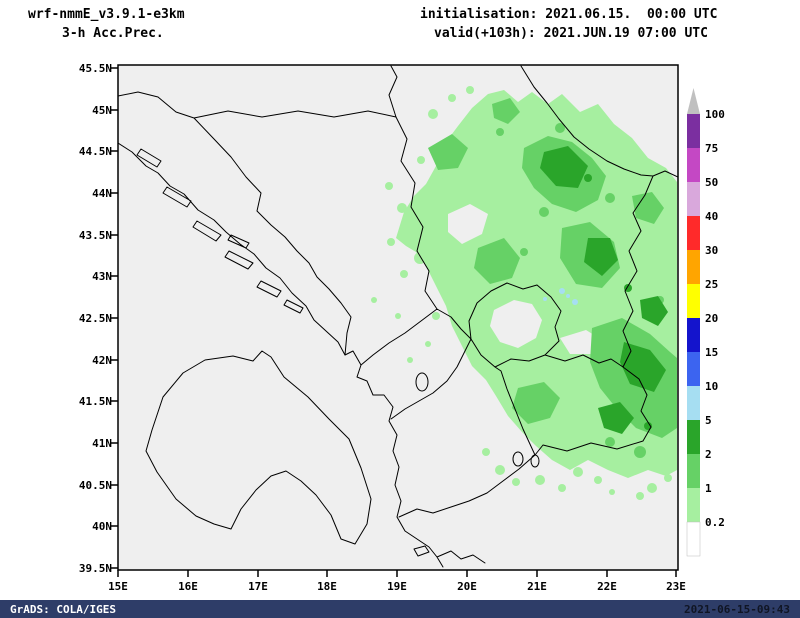  I want to click on colorbar-label: 75, so click(711, 148).